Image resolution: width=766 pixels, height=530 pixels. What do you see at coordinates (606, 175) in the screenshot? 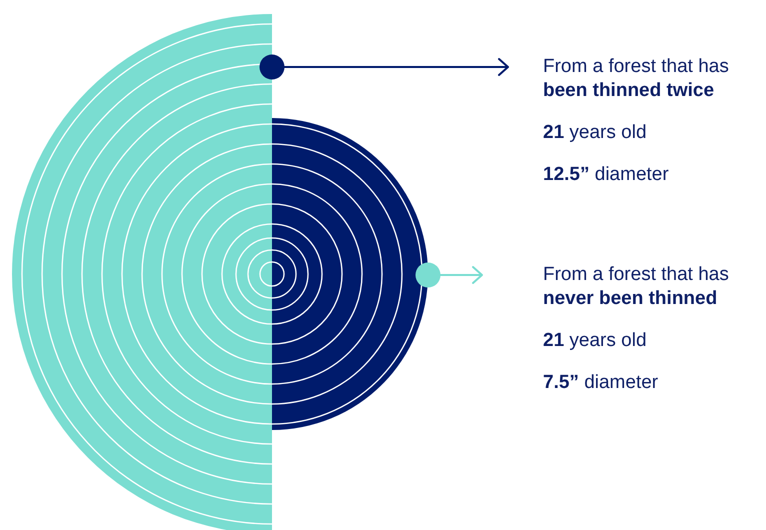
I see `data-label: 12.5” diameter` at bounding box center [606, 175].